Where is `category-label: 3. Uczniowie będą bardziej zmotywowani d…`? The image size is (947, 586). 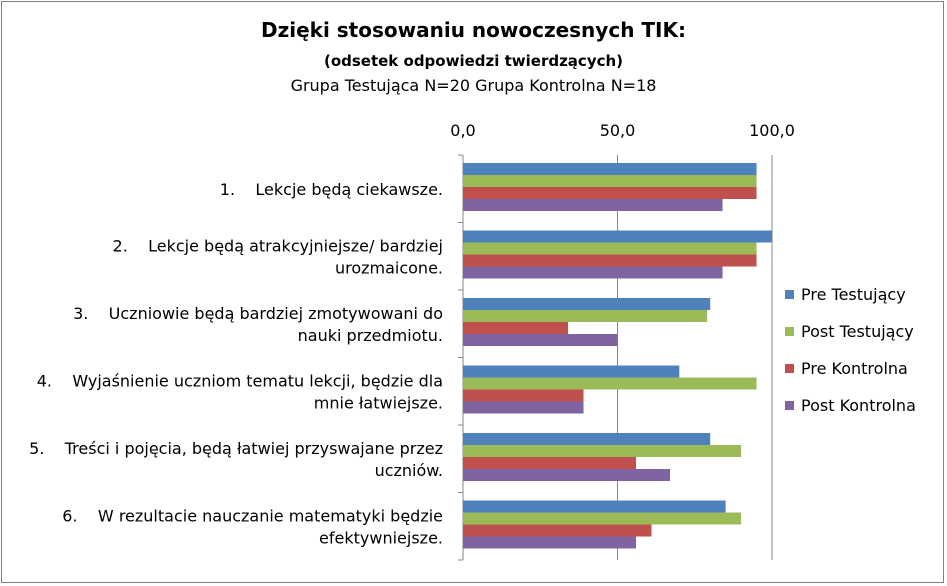 category-label: 3. Uczniowie będą bardziej zmotywowani d… is located at coordinates (258, 313).